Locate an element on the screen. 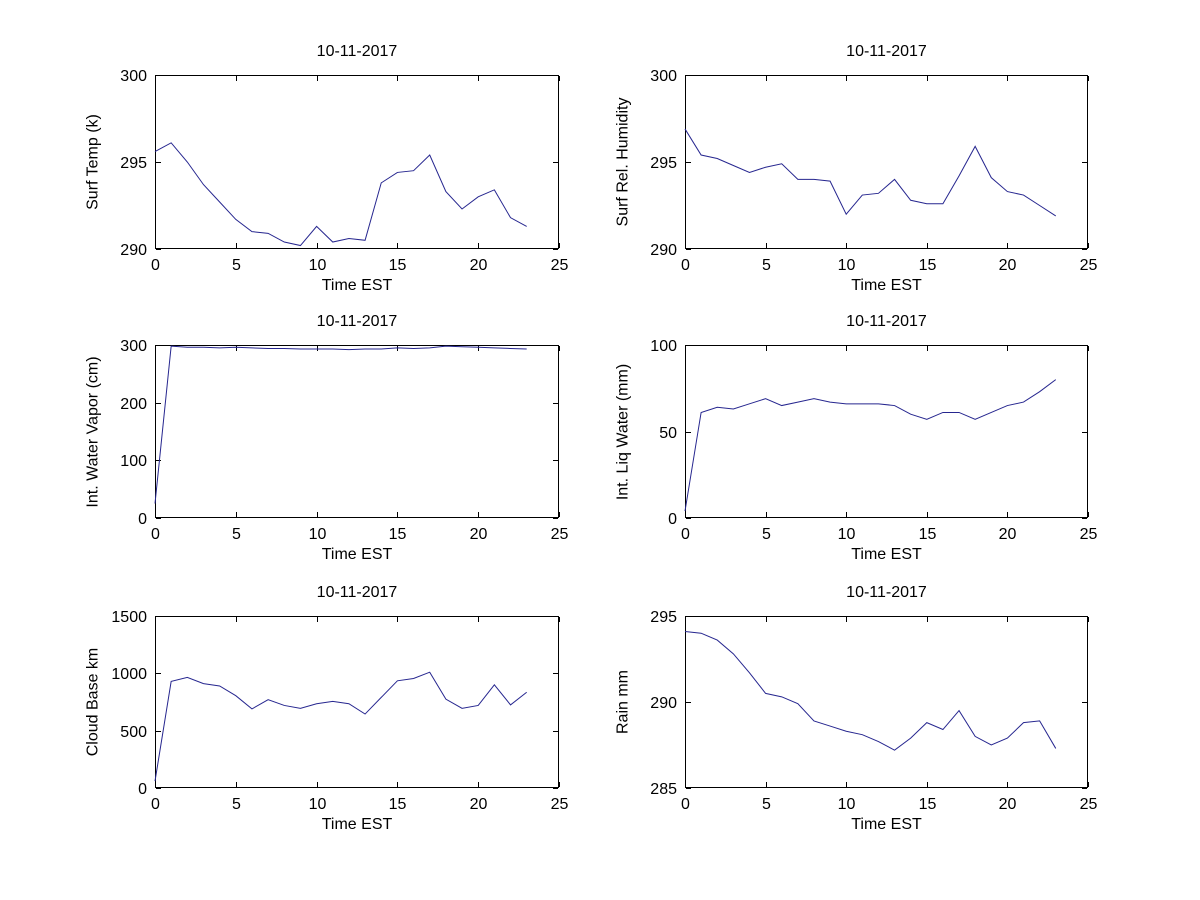 This screenshot has height=900, width=1200. svg-text: 500 is located at coordinates (133, 732).